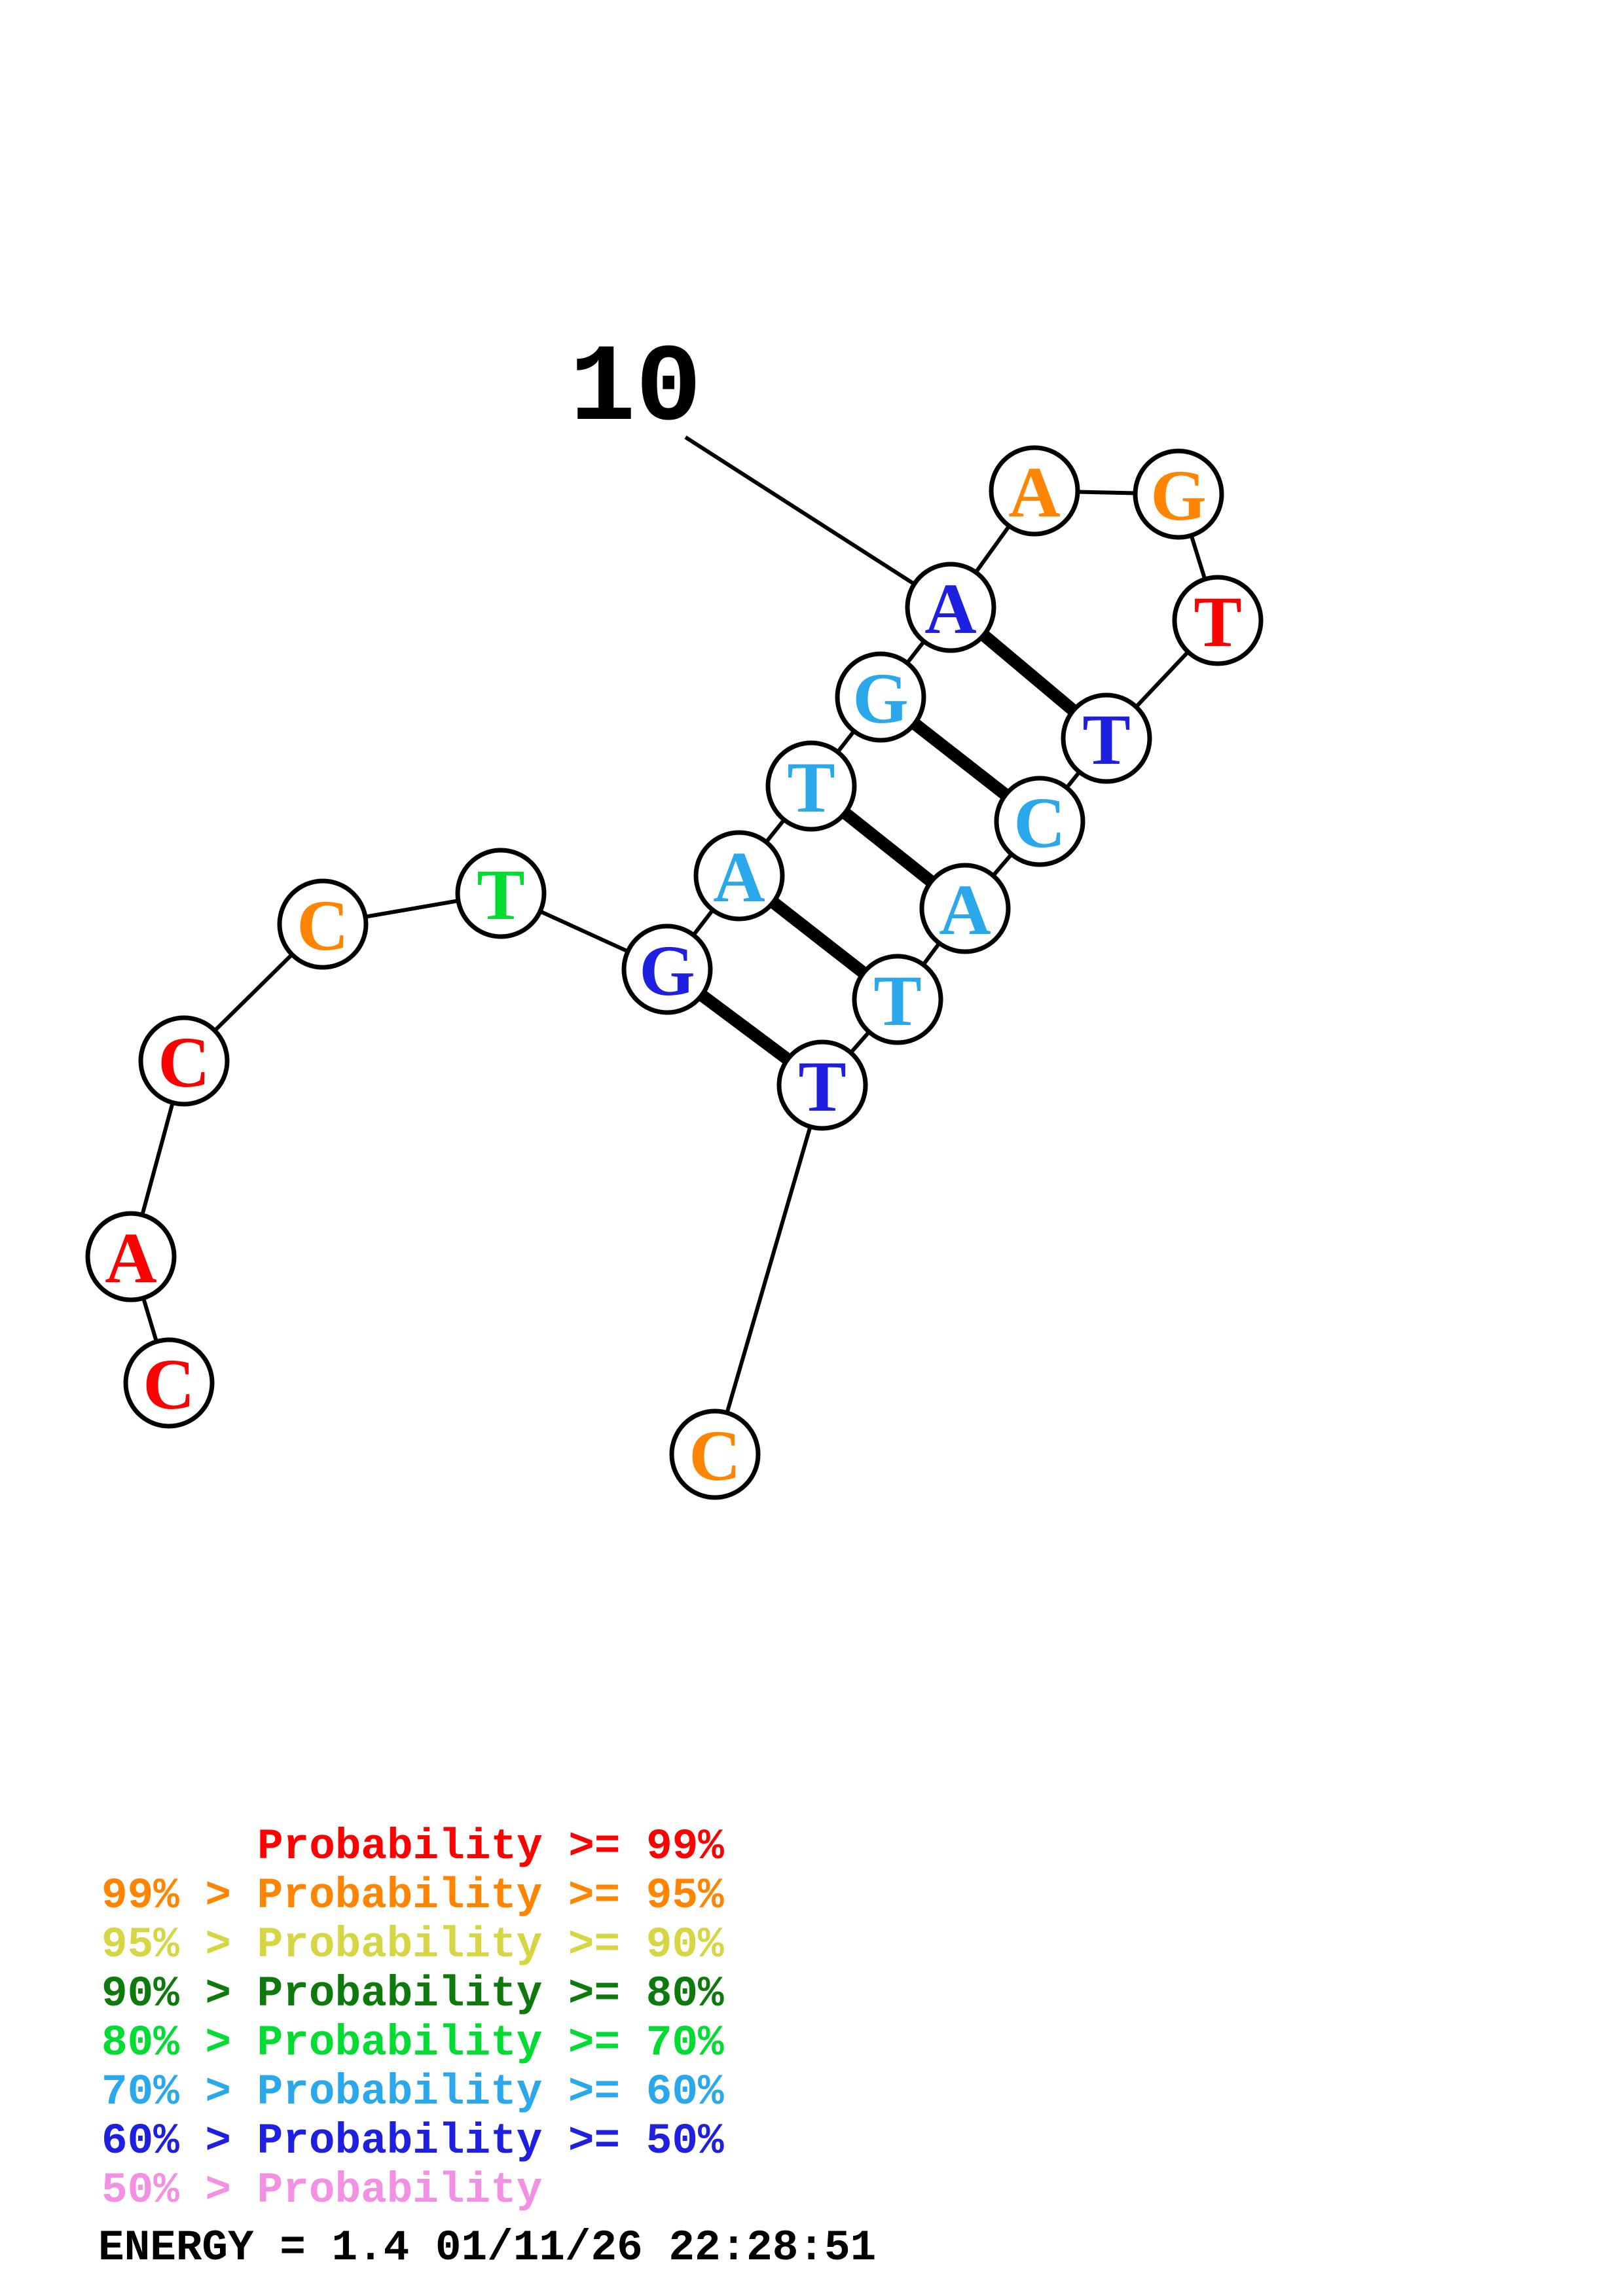 The width and height of the screenshot is (1623, 2296). Describe the element at coordinates (412, 2043) in the screenshot. I see `legend-row: 80% > Probability >= 70%` at that location.